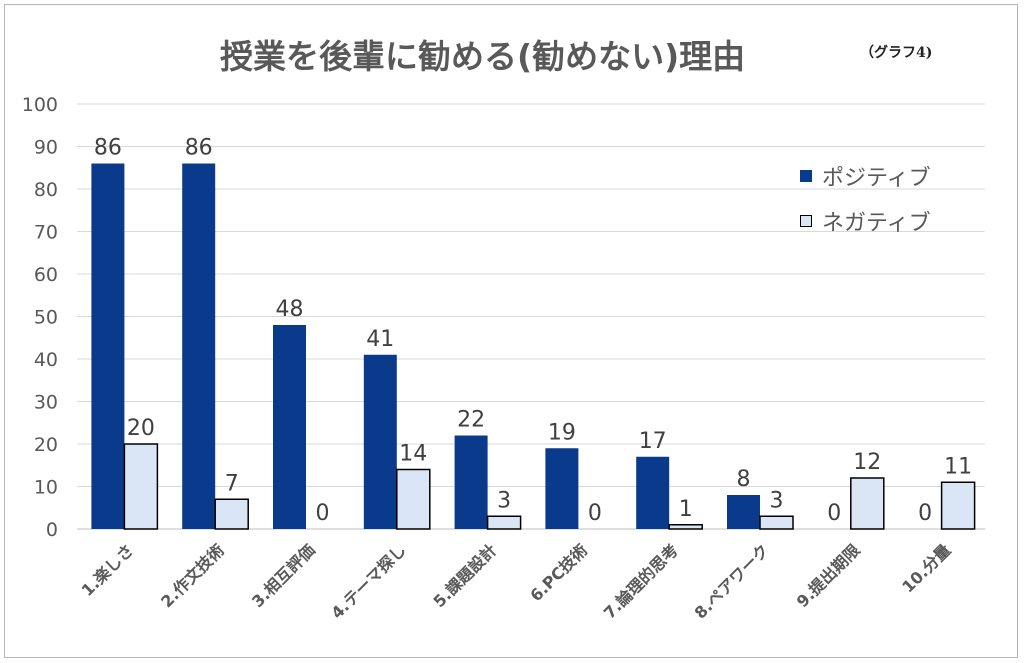  I want to click on data-label: 19, so click(562, 432).